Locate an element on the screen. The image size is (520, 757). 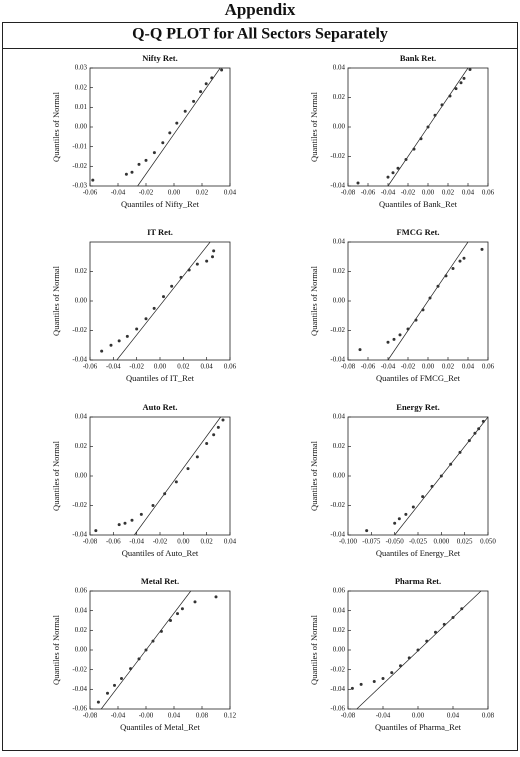
x-axis-label: Quantiles of FMCG_Ret is located at coordinates (418, 378).